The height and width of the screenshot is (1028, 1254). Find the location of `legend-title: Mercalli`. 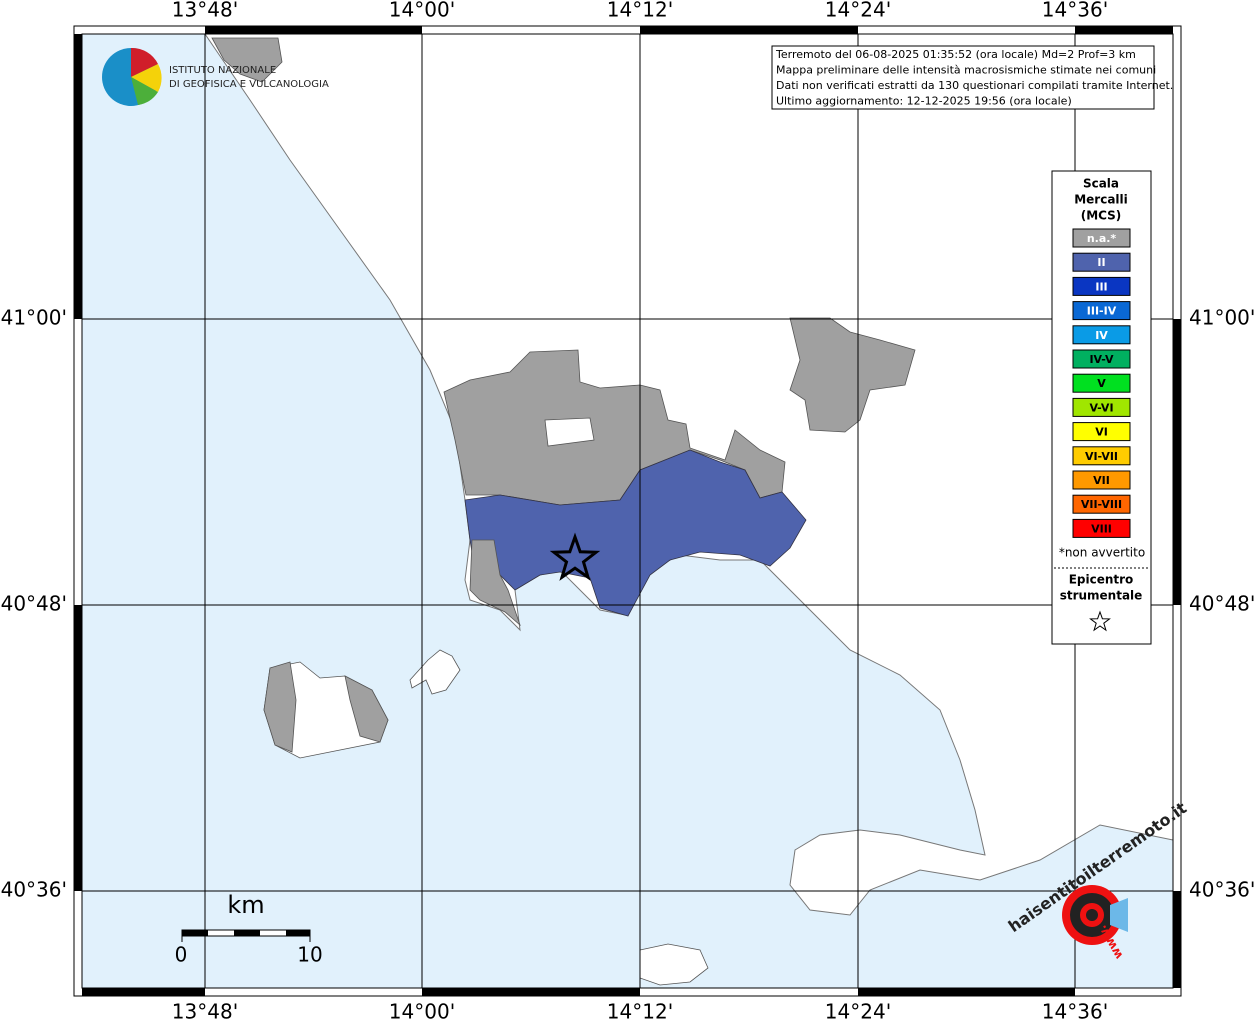

legend-title: Mercalli is located at coordinates (1101, 200).